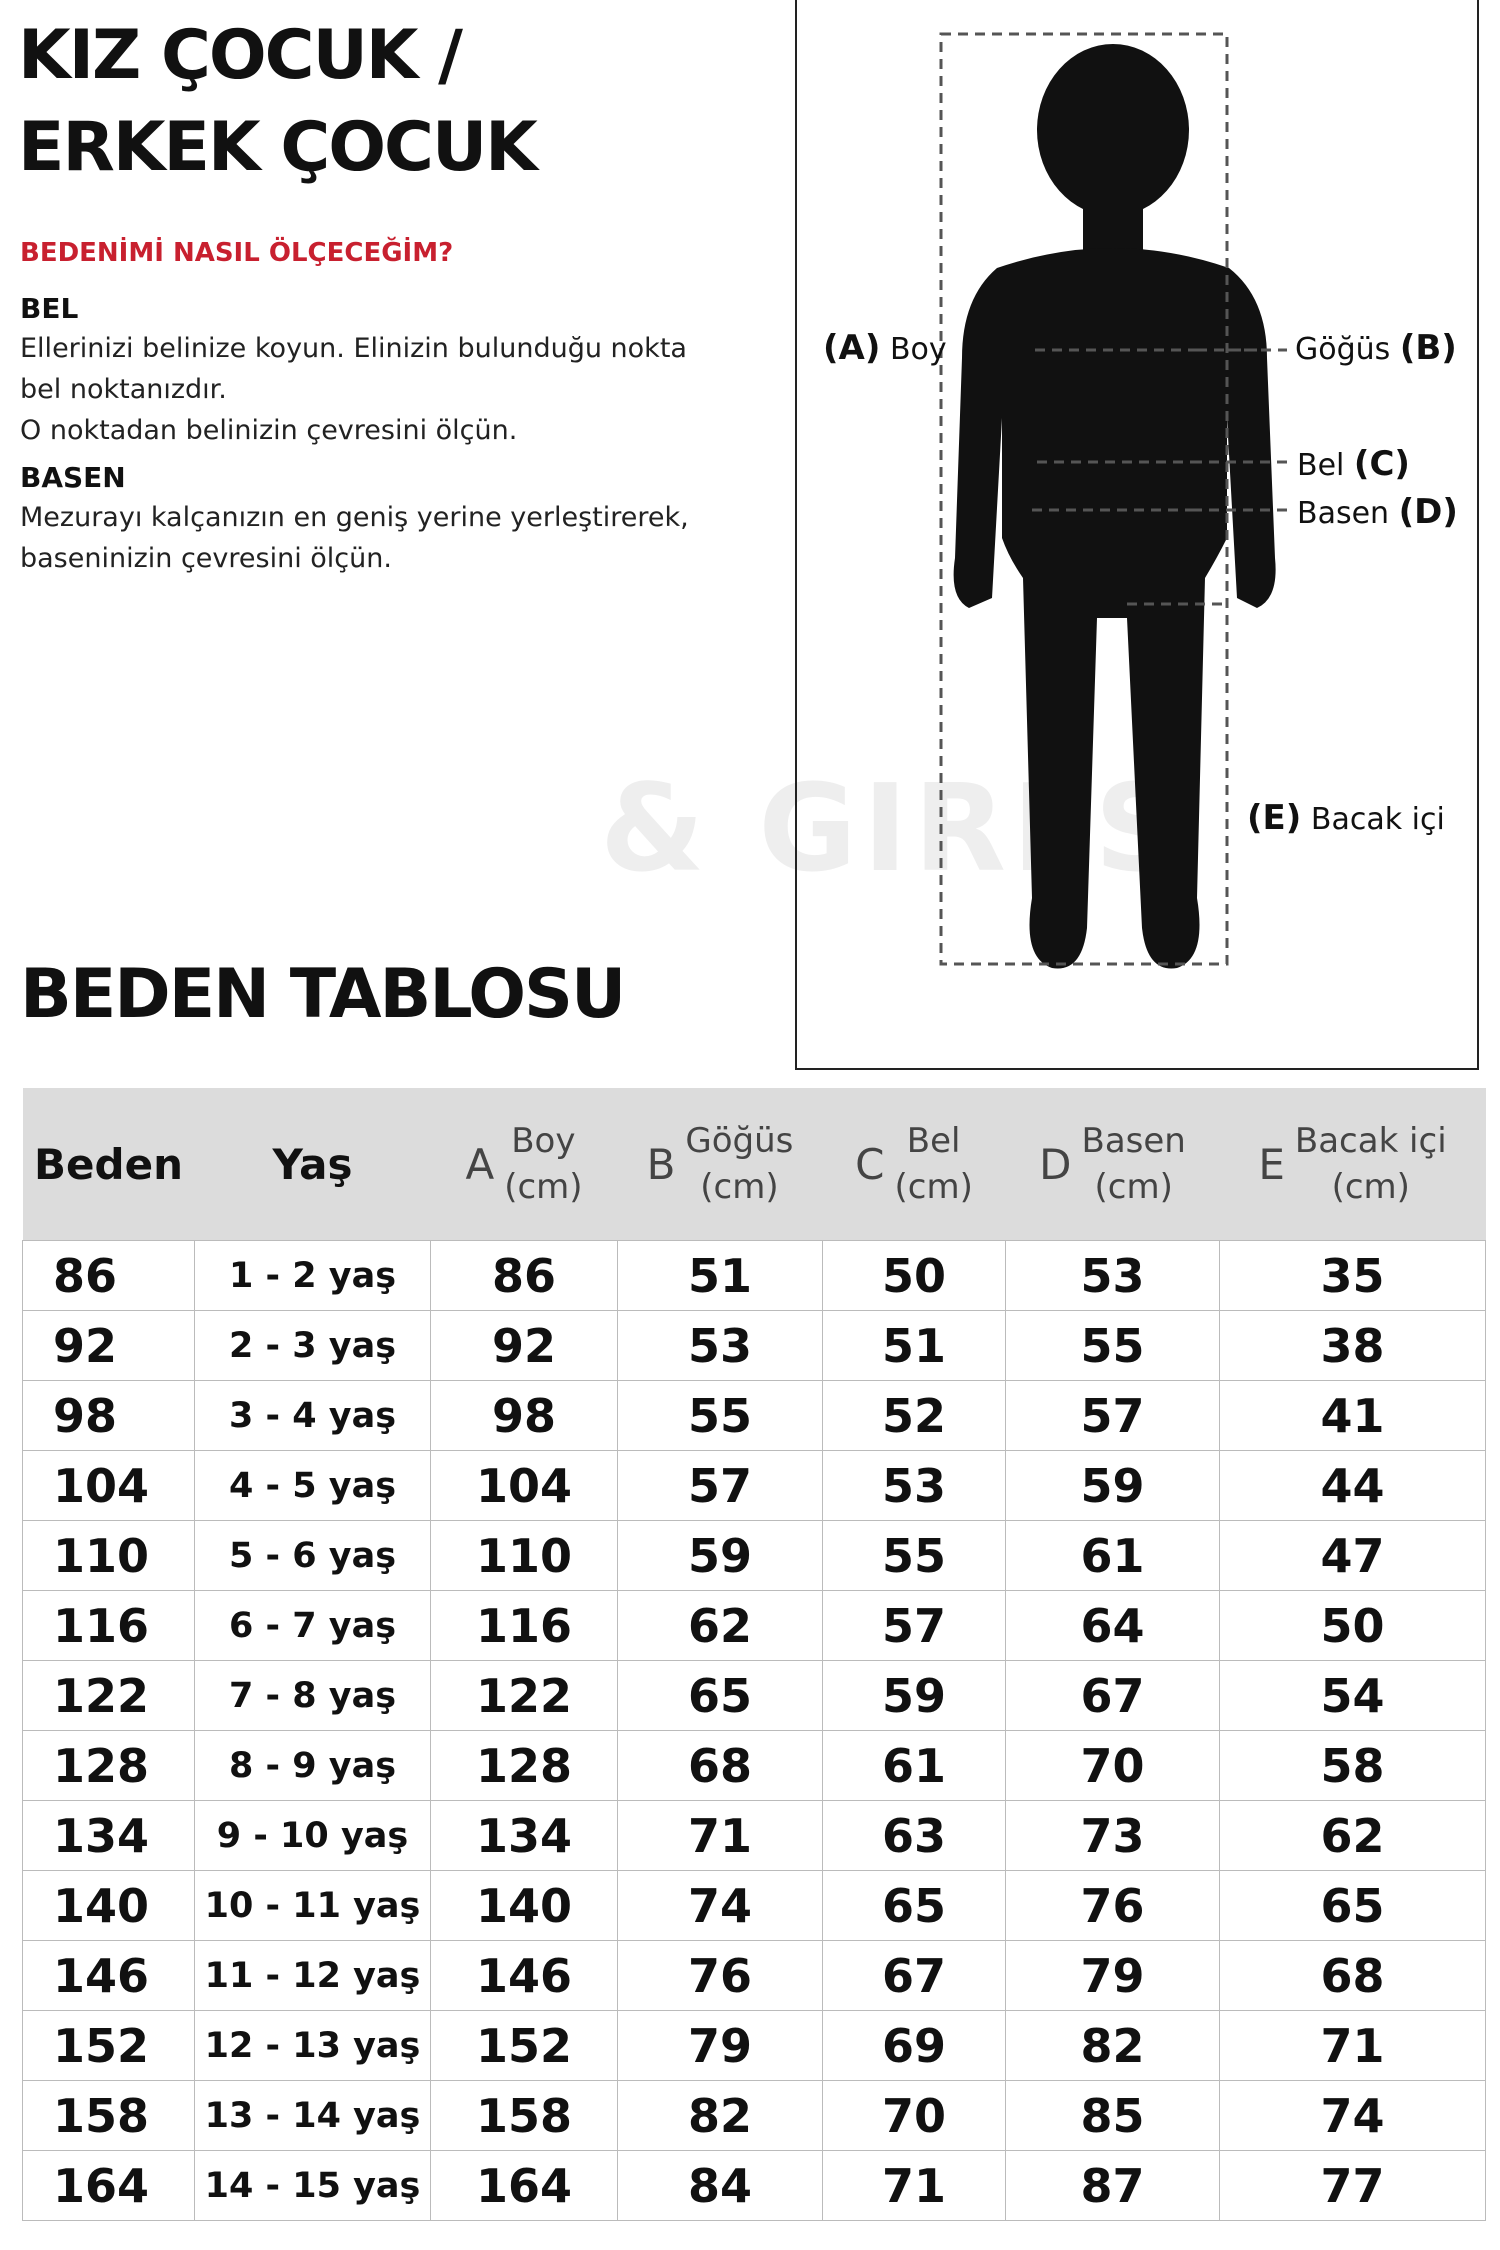 Image resolution: width=1500 pixels, height=2250 pixels. What do you see at coordinates (870, 1164) in the screenshot?
I see `column-letter: C` at bounding box center [870, 1164].